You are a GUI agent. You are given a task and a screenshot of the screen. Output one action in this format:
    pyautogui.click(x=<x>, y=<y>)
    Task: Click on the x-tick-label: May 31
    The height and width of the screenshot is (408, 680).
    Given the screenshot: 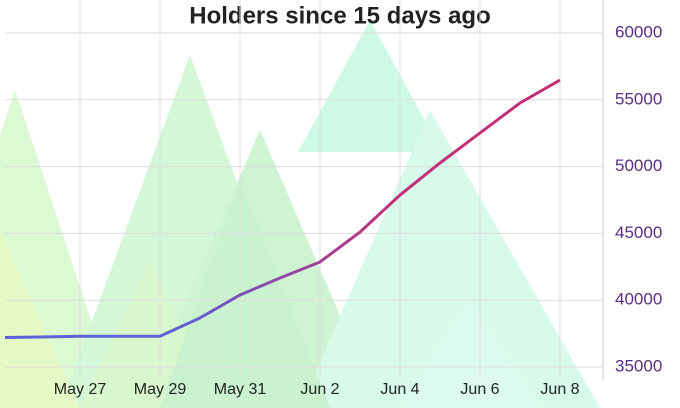 What is the action you would take?
    pyautogui.click(x=240, y=389)
    